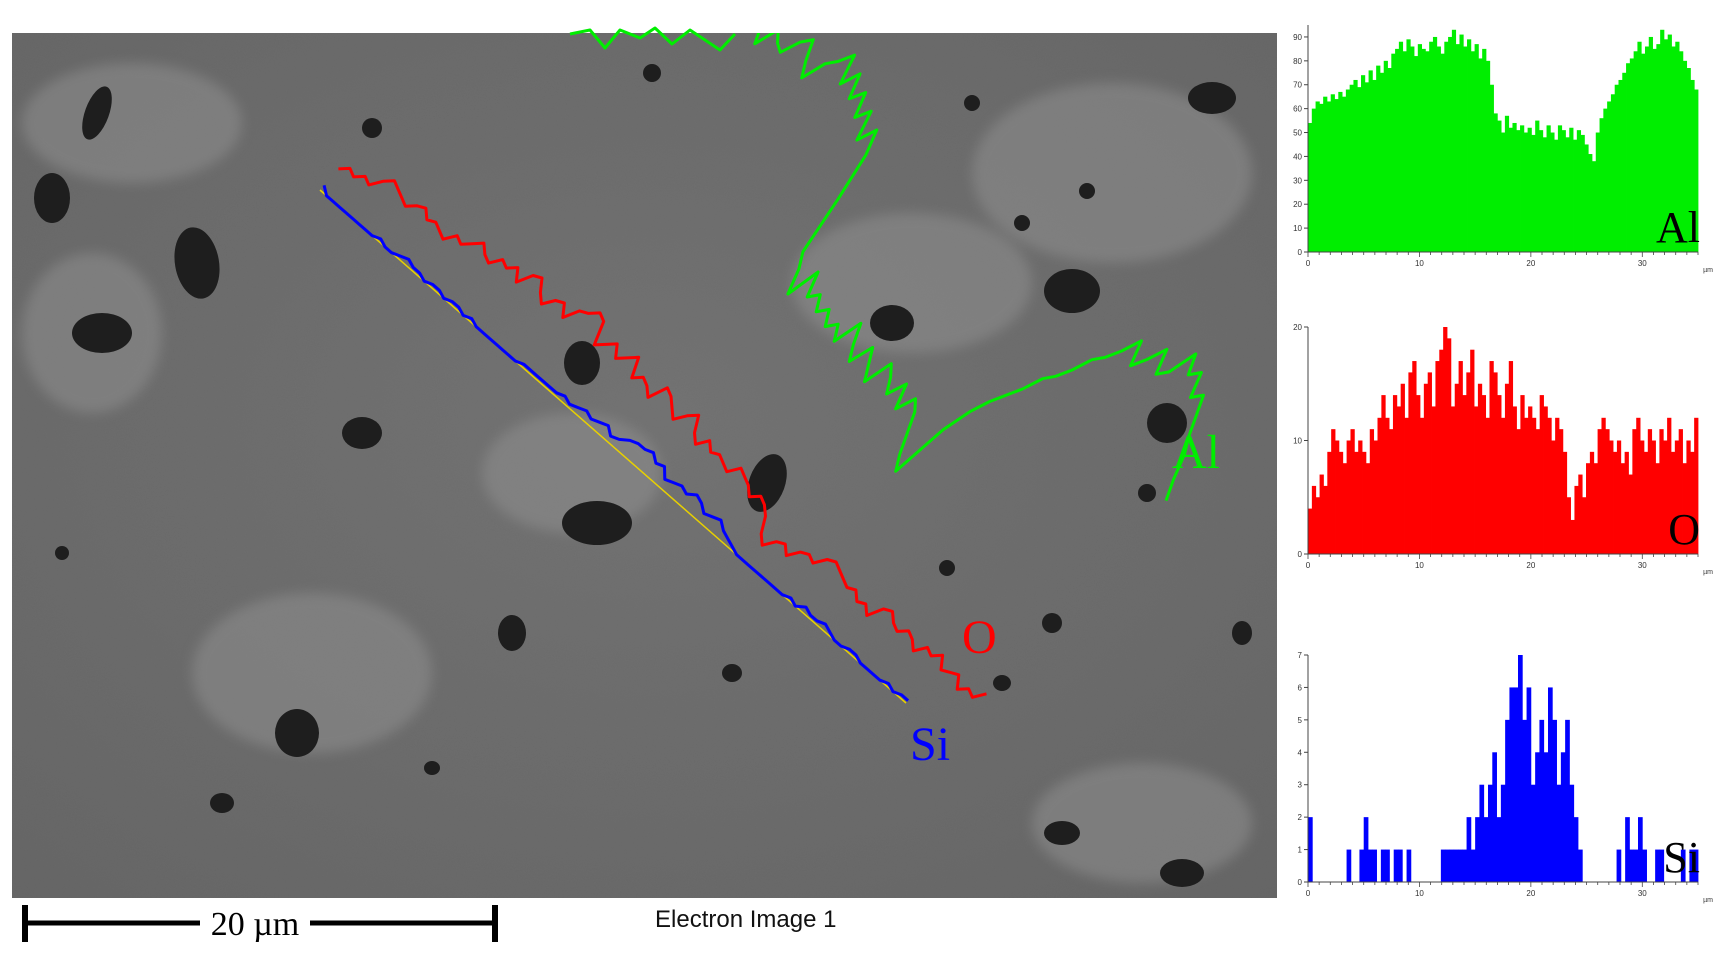 The image size is (1720, 957). I want to click on al-trace-overflow, so click(653, 39).